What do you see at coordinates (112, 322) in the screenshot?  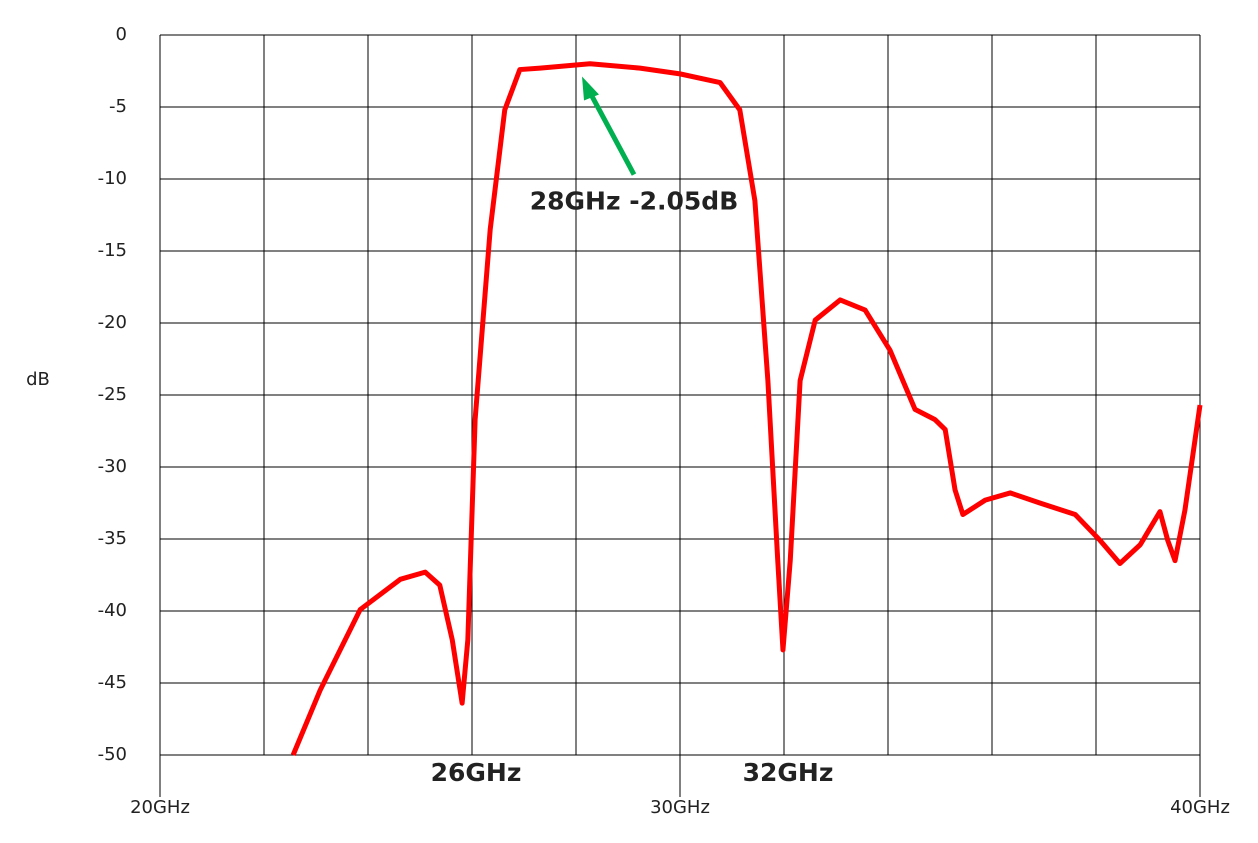 I see `y-tick-label: -20` at bounding box center [112, 322].